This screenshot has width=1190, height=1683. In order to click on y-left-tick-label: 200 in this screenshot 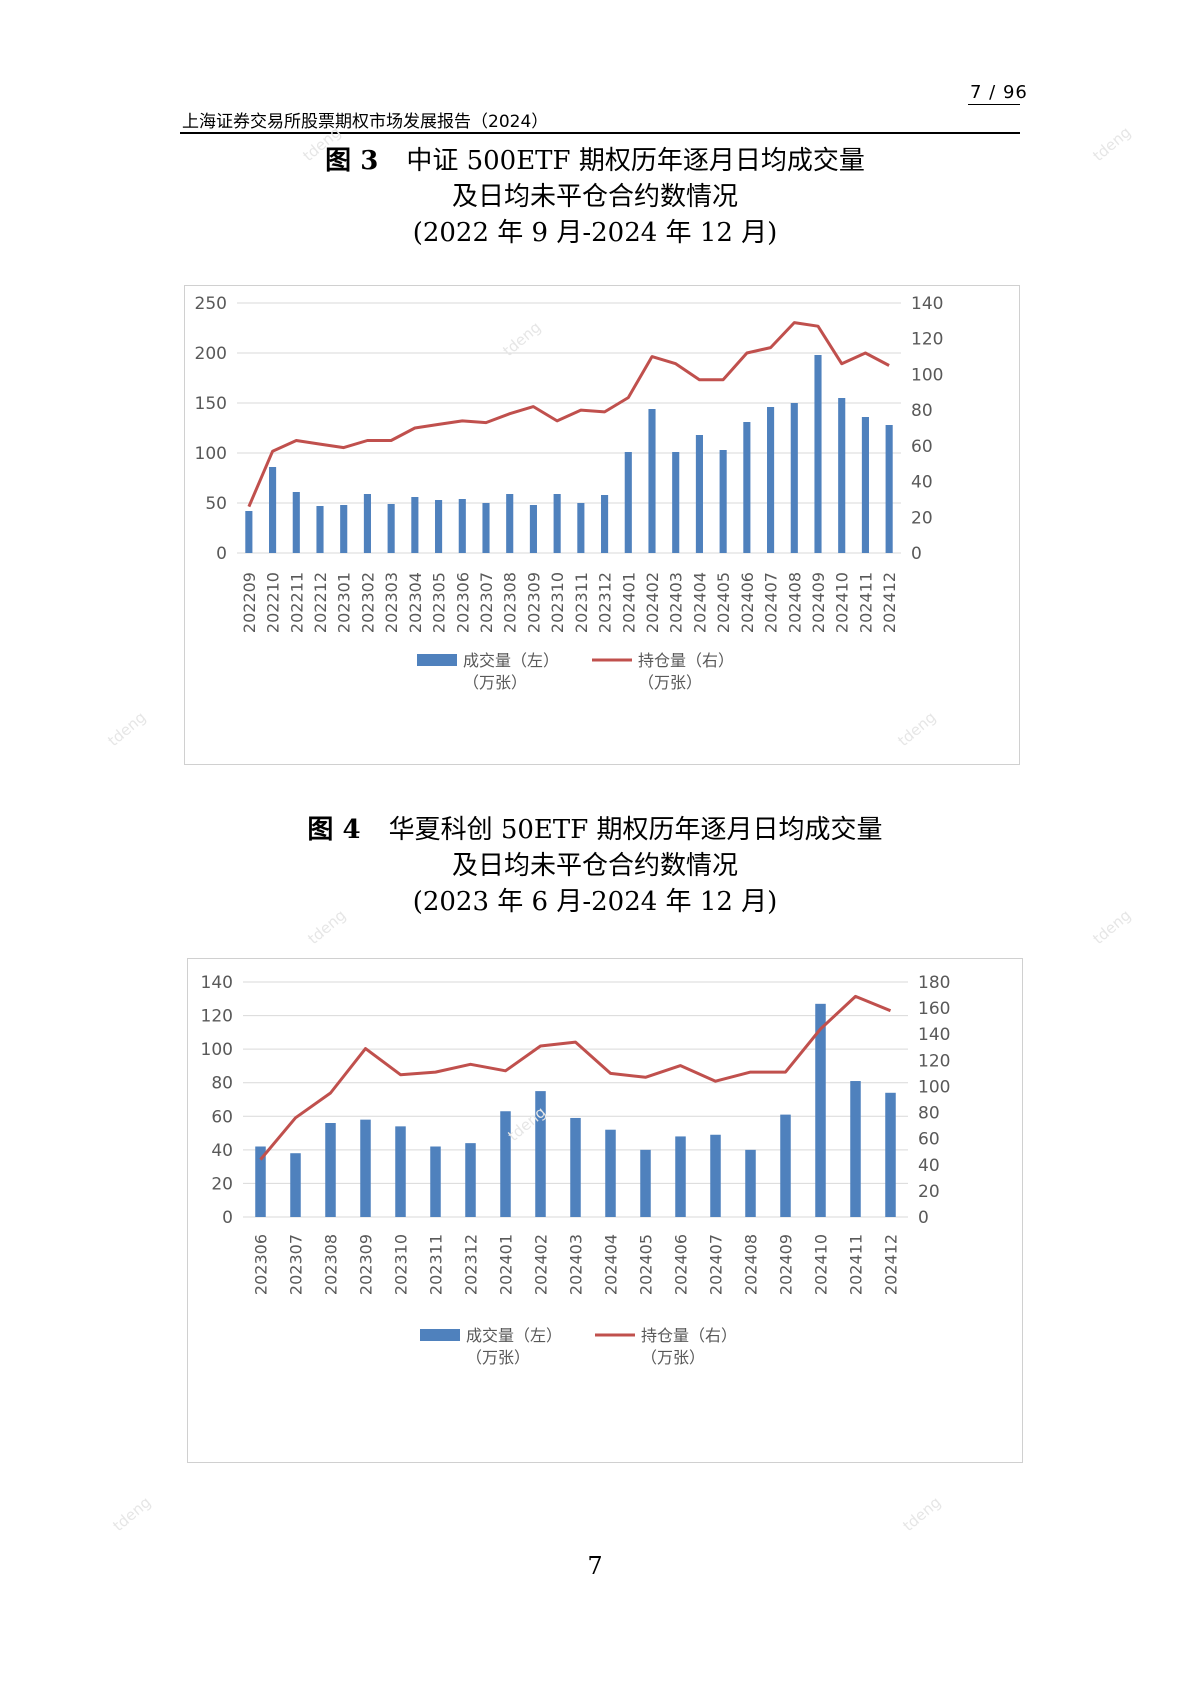, I will do `click(211, 354)`.